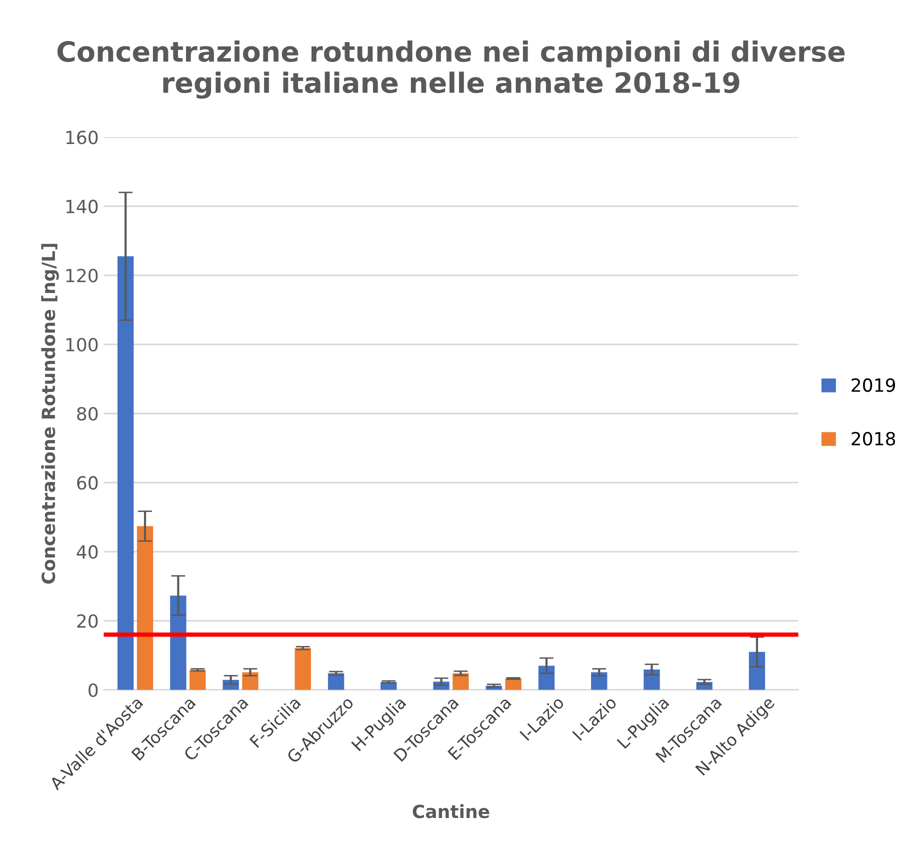  Describe the element at coordinates (874, 385) in the screenshot. I see `legend-label: 2019` at that location.